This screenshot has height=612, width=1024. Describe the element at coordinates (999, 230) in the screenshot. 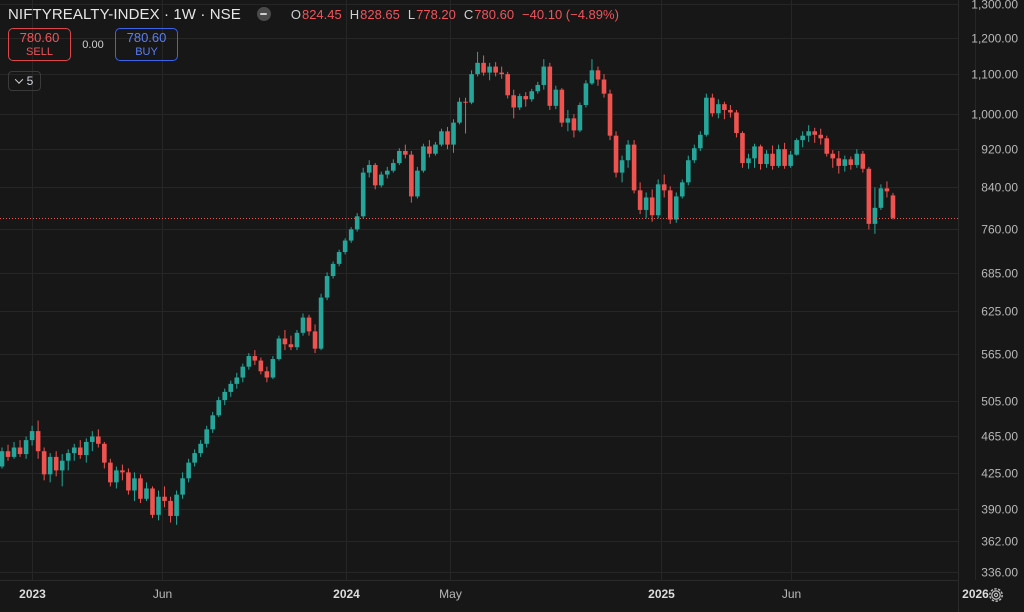

I see `y-tick-label: 760.00` at that location.